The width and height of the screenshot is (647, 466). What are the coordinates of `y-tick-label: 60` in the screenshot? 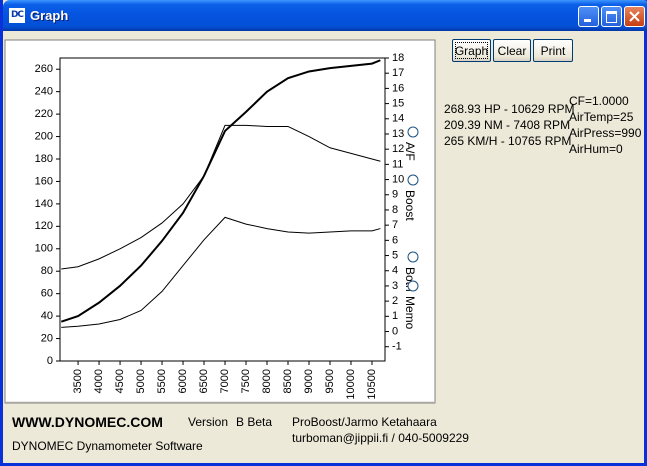 It's located at (47, 294).